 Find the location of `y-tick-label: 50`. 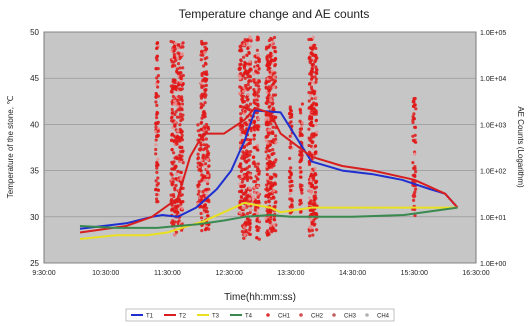

y-tick-label: 50 is located at coordinates (34, 32).